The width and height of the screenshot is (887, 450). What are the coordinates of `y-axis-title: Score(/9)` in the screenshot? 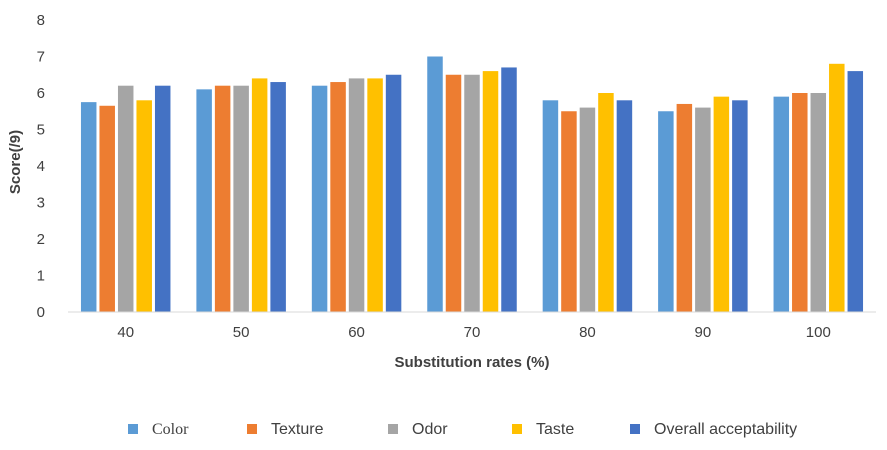 It's located at (15, 162).